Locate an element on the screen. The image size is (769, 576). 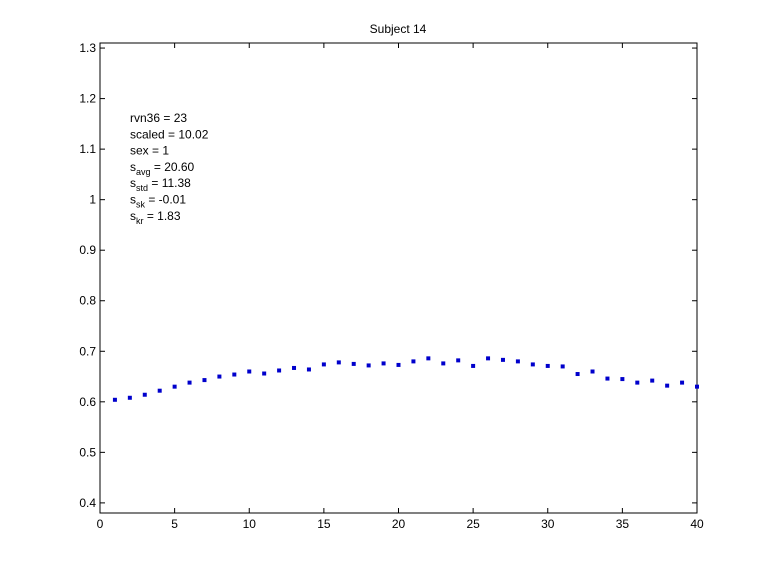
y-tick-label: 0.4 is located at coordinates (87, 503).